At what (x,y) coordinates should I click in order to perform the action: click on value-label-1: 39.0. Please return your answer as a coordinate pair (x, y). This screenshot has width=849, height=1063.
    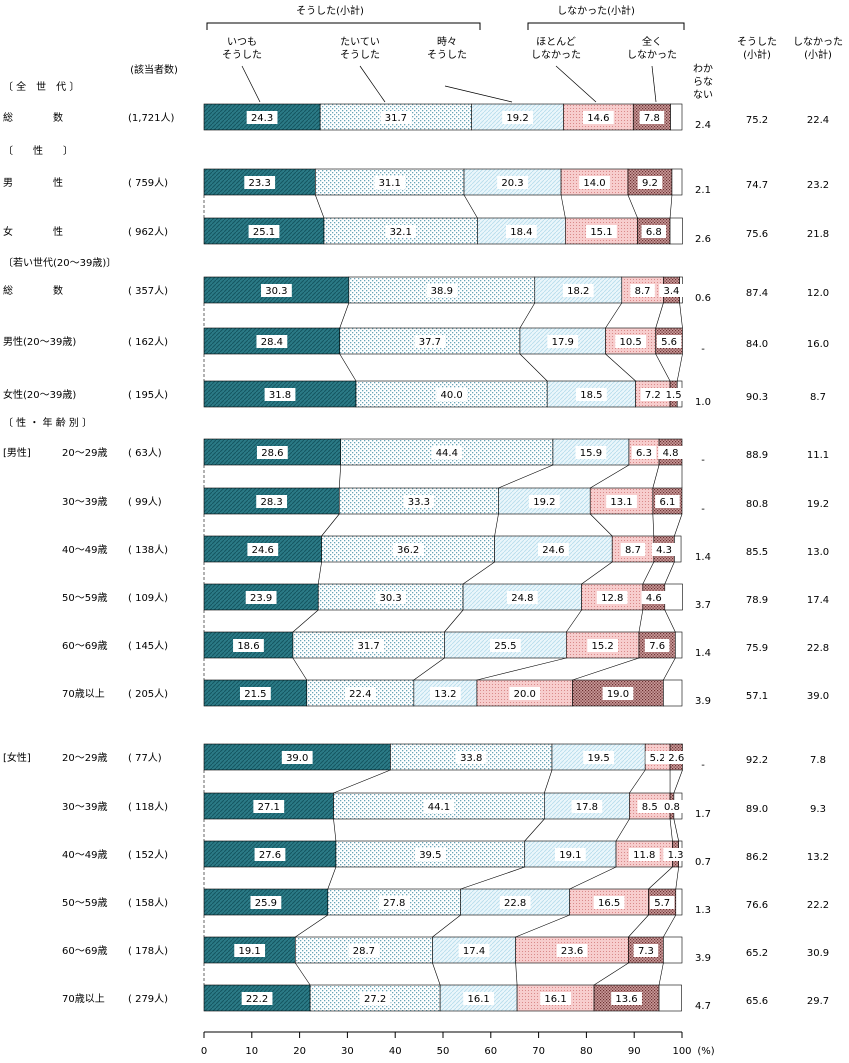
    Looking at the image, I should click on (297, 758).